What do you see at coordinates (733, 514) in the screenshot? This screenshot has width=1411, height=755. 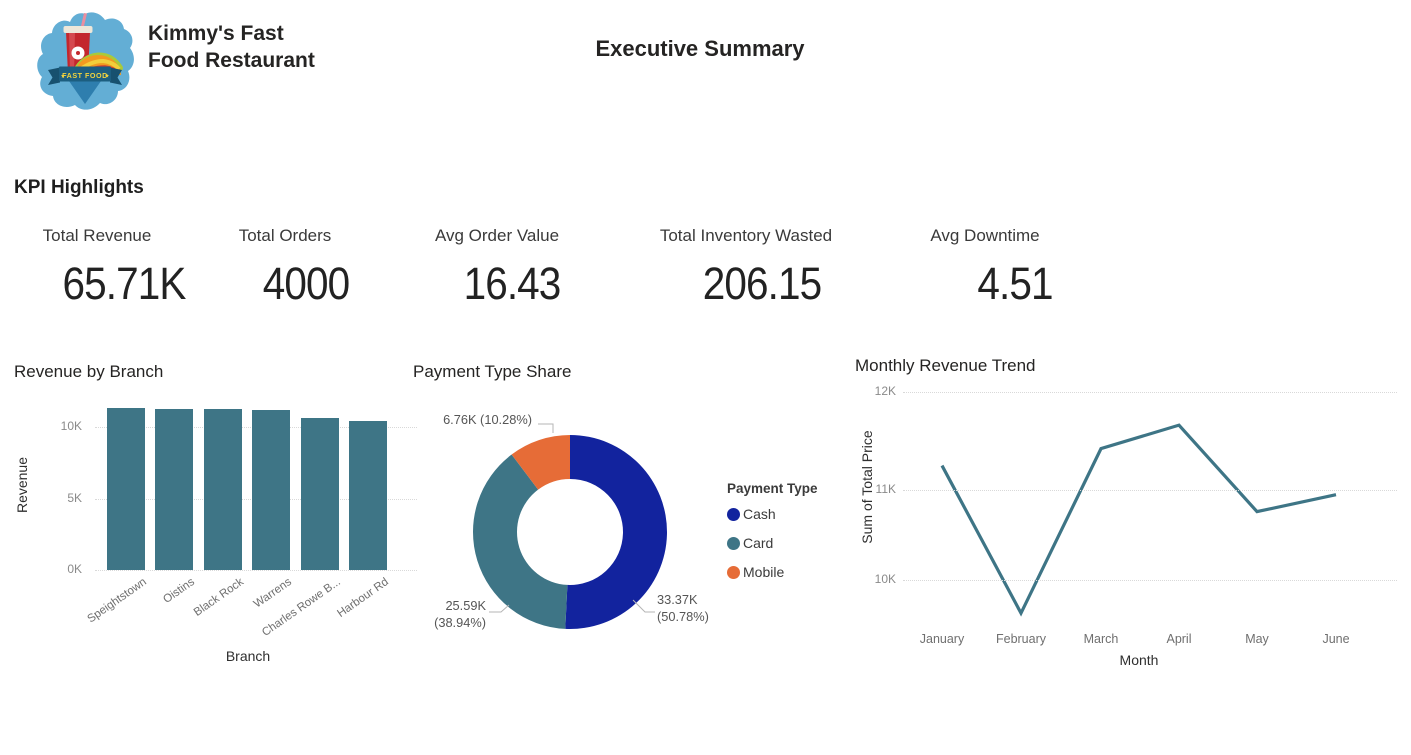 I see `cash-legend-dot-icon` at bounding box center [733, 514].